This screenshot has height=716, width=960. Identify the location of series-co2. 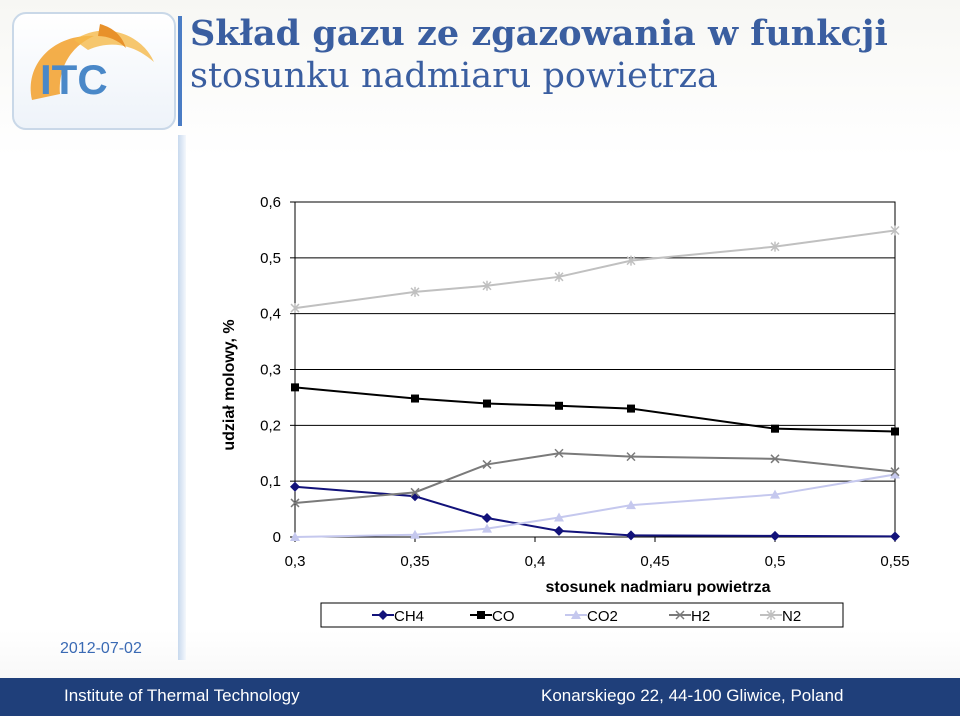
(595, 505).